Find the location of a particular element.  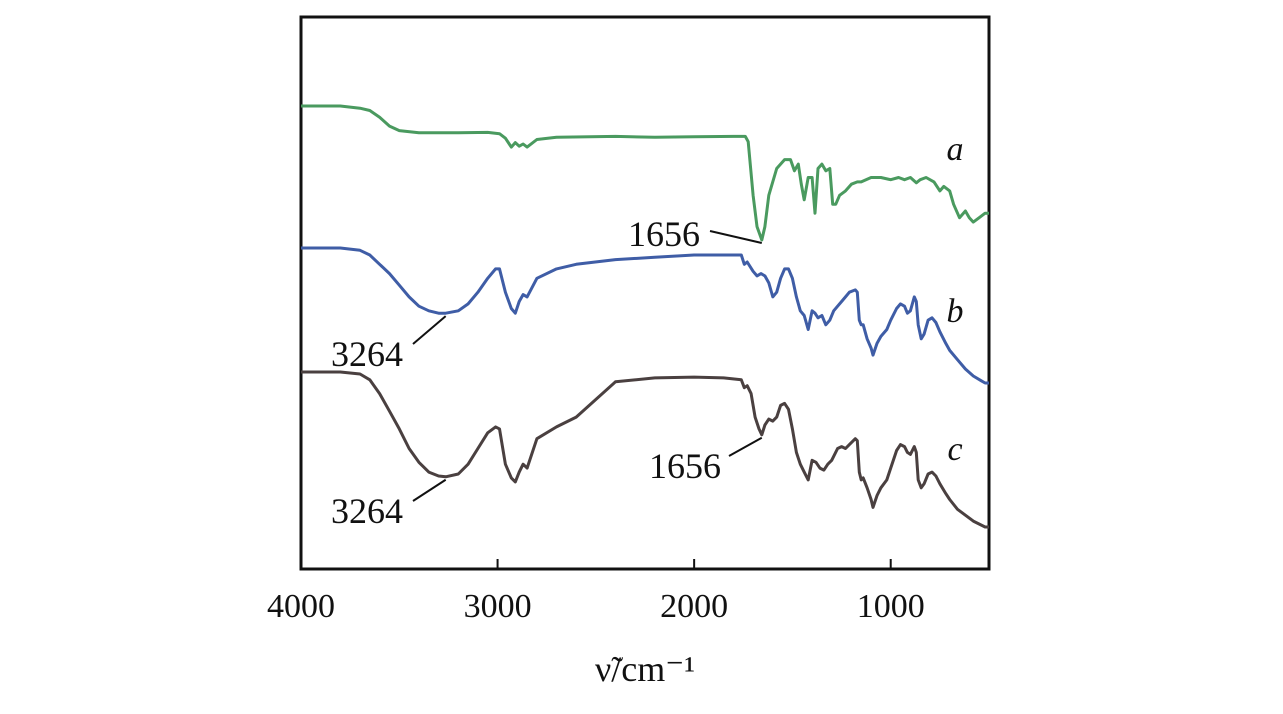

series-label-a: a is located at coordinates (955, 149).